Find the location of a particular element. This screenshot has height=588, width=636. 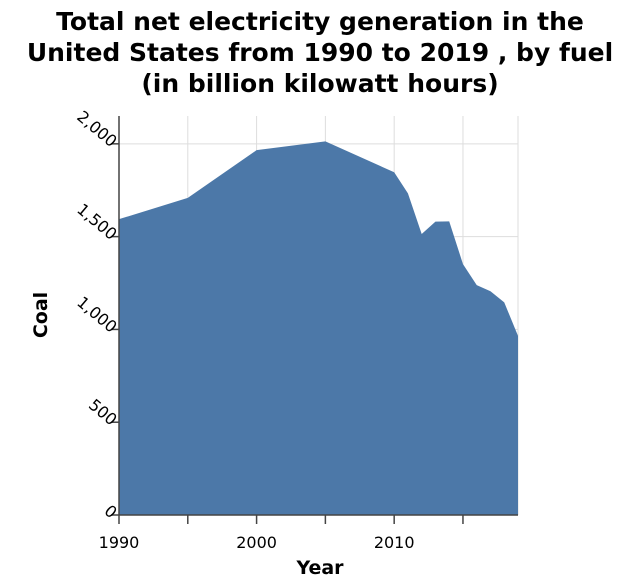

x-tick-label: 2010 is located at coordinates (394, 542).